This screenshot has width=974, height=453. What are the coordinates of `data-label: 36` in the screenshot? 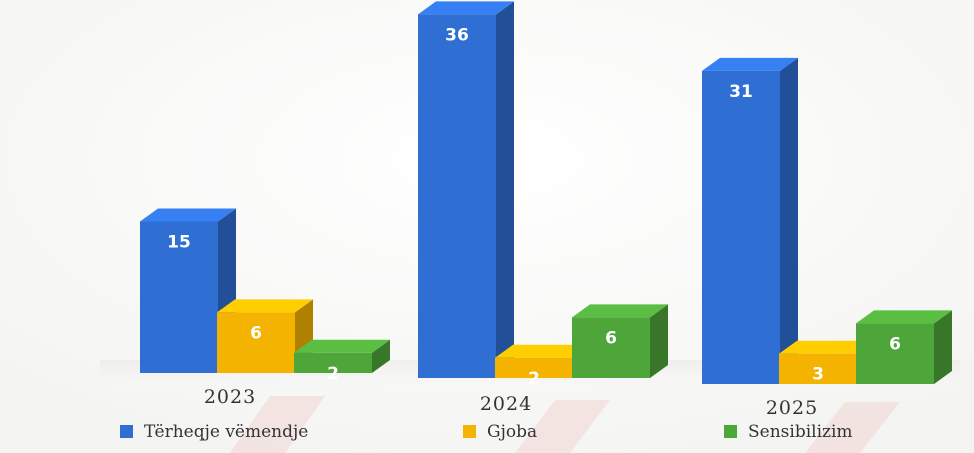 It's located at (457, 35).